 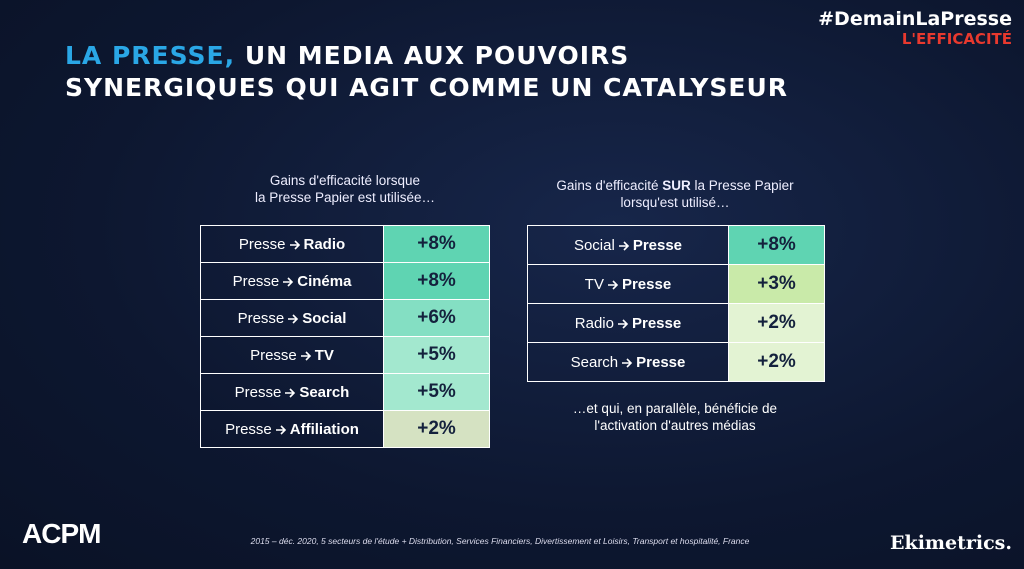 I want to click on label-cell: Presse Radio, so click(x=292, y=244).